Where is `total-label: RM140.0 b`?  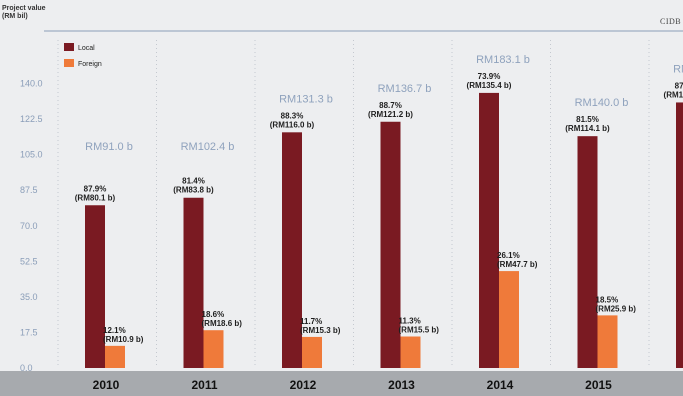 total-label: RM140.0 b is located at coordinates (602, 103).